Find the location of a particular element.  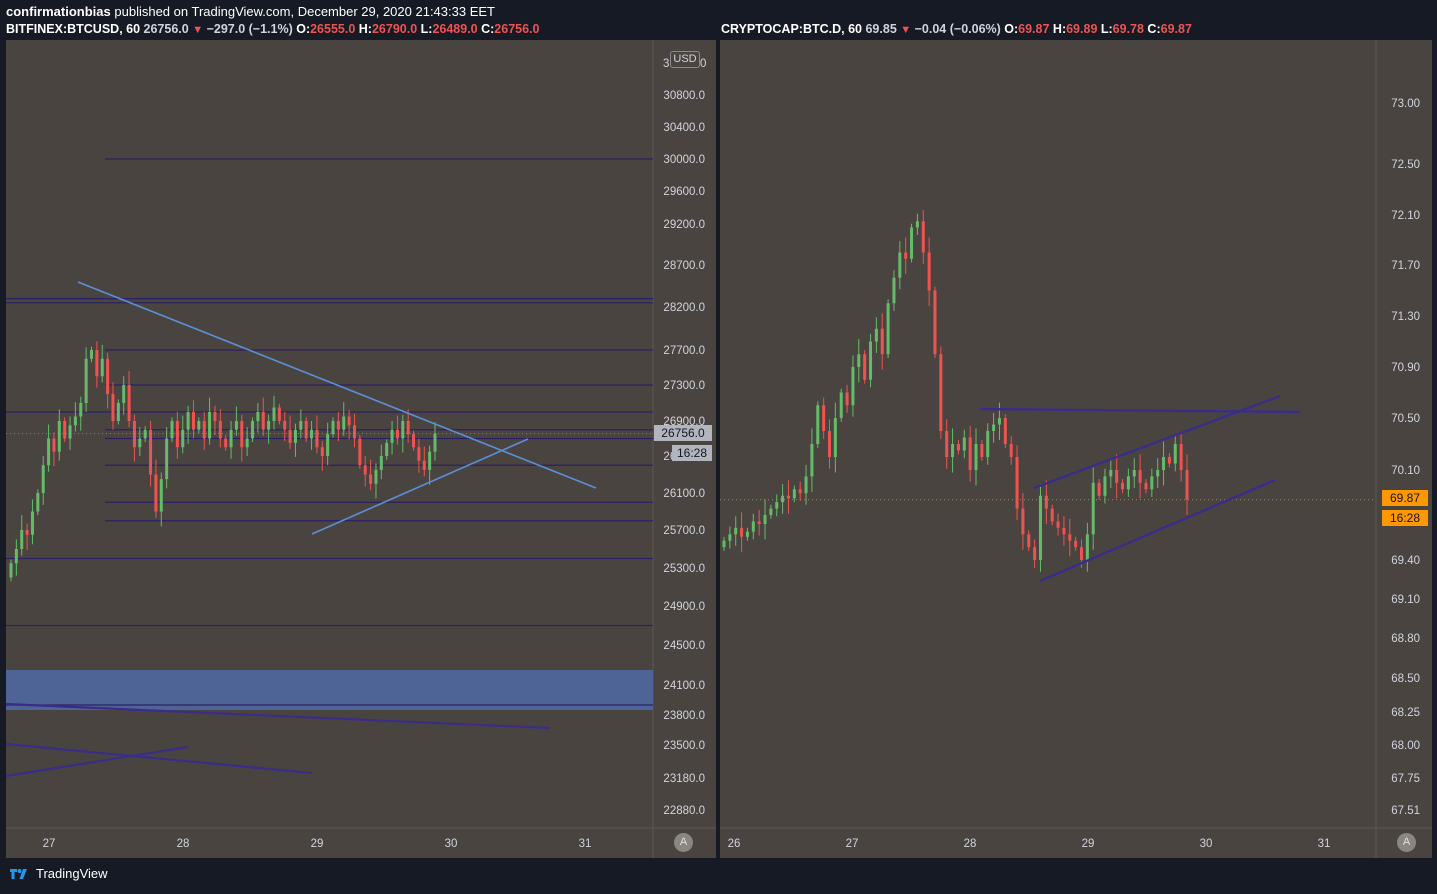

currency-label: USD is located at coordinates (685, 59).